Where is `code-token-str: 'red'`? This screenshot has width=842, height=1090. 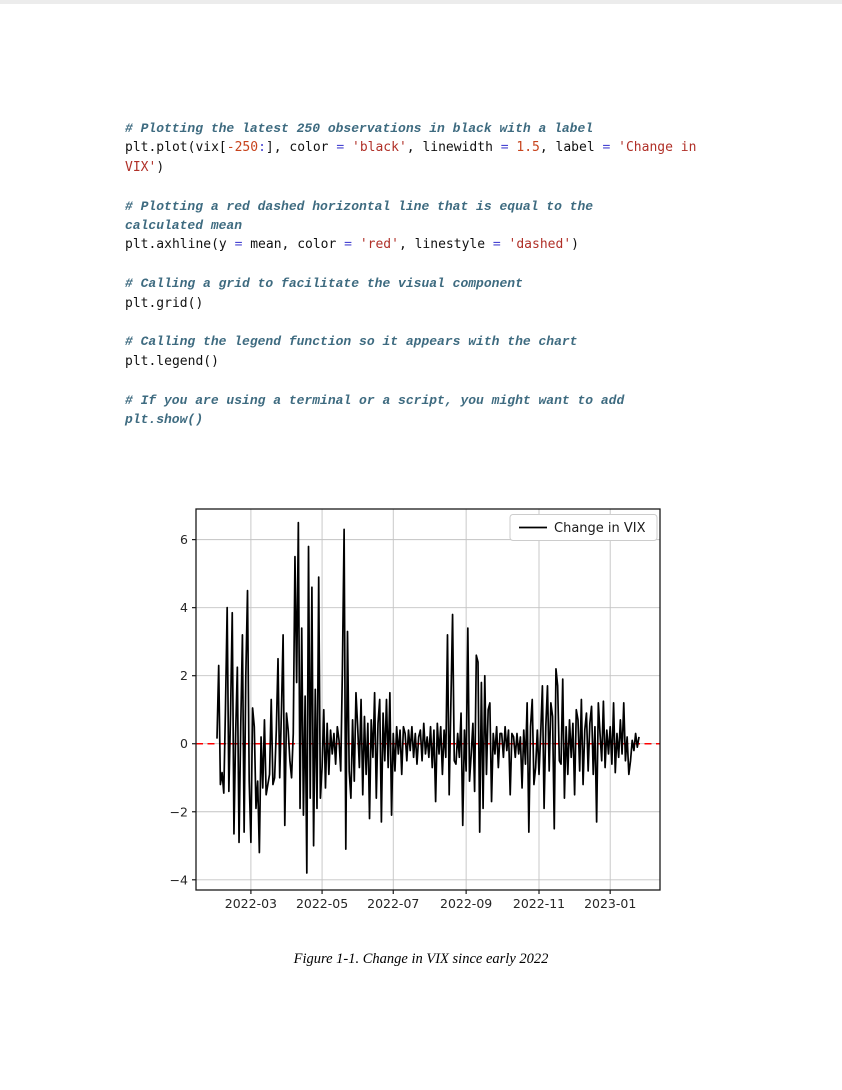 code-token-str: 'red' is located at coordinates (379, 245).